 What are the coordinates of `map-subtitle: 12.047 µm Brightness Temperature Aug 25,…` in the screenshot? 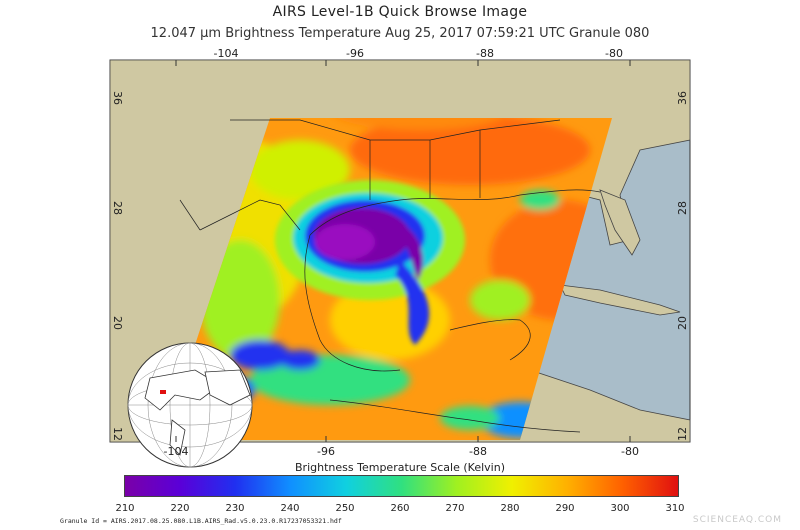 It's located at (400, 33).